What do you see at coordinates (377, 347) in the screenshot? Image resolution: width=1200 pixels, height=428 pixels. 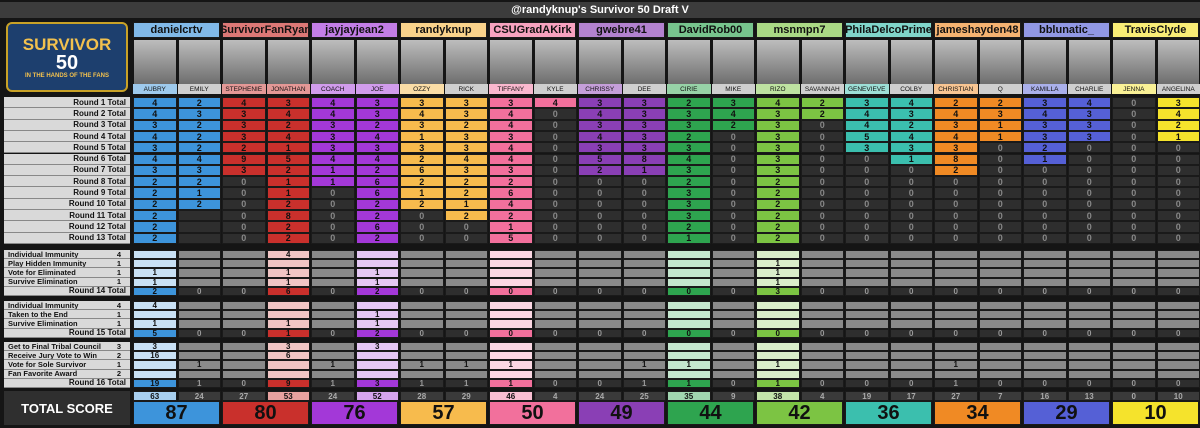 I see `bonus-score: 3` at bounding box center [377, 347].